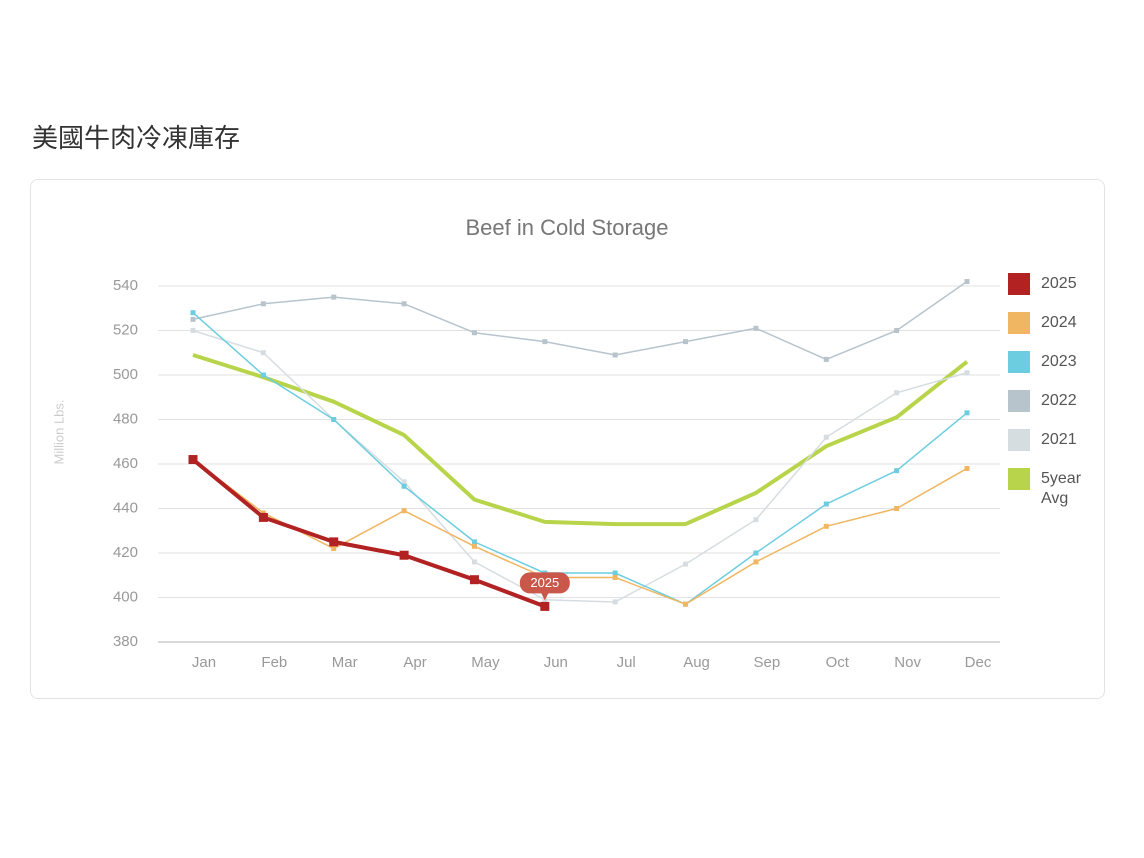 Image resolution: width=1144 pixels, height=858 pixels. What do you see at coordinates (1054, 409) in the screenshot?
I see `legend-item: 2022` at bounding box center [1054, 409].